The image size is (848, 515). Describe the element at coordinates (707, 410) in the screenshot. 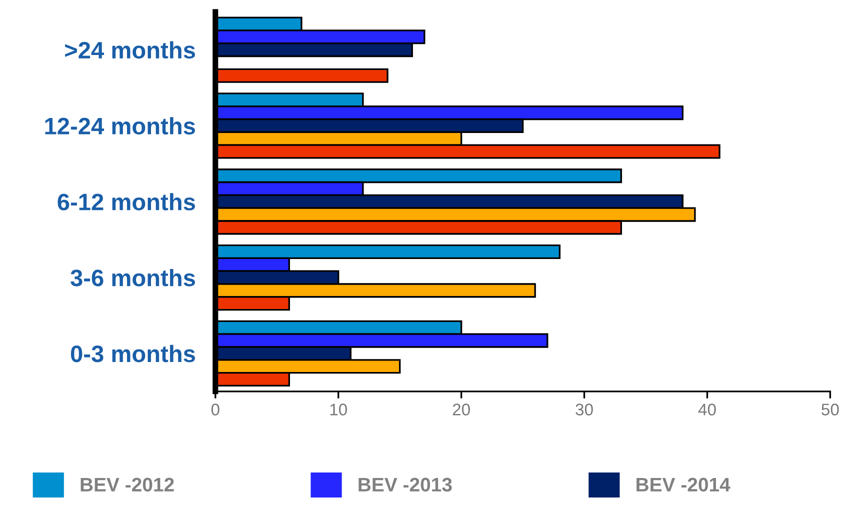

I see `x-tick-label: 40` at that location.